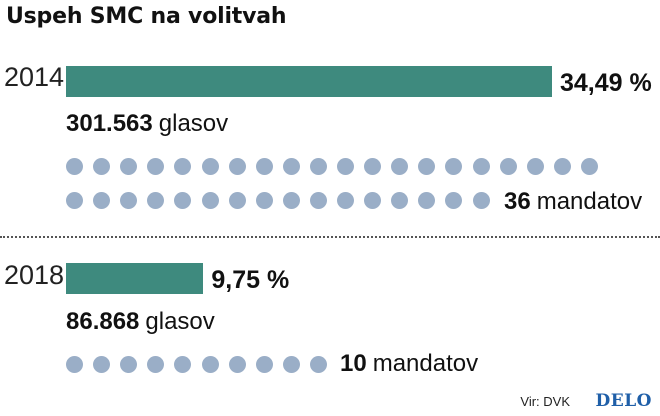  What do you see at coordinates (103, 321) in the screenshot?
I see `votes-number-2018: 86.868` at bounding box center [103, 321].